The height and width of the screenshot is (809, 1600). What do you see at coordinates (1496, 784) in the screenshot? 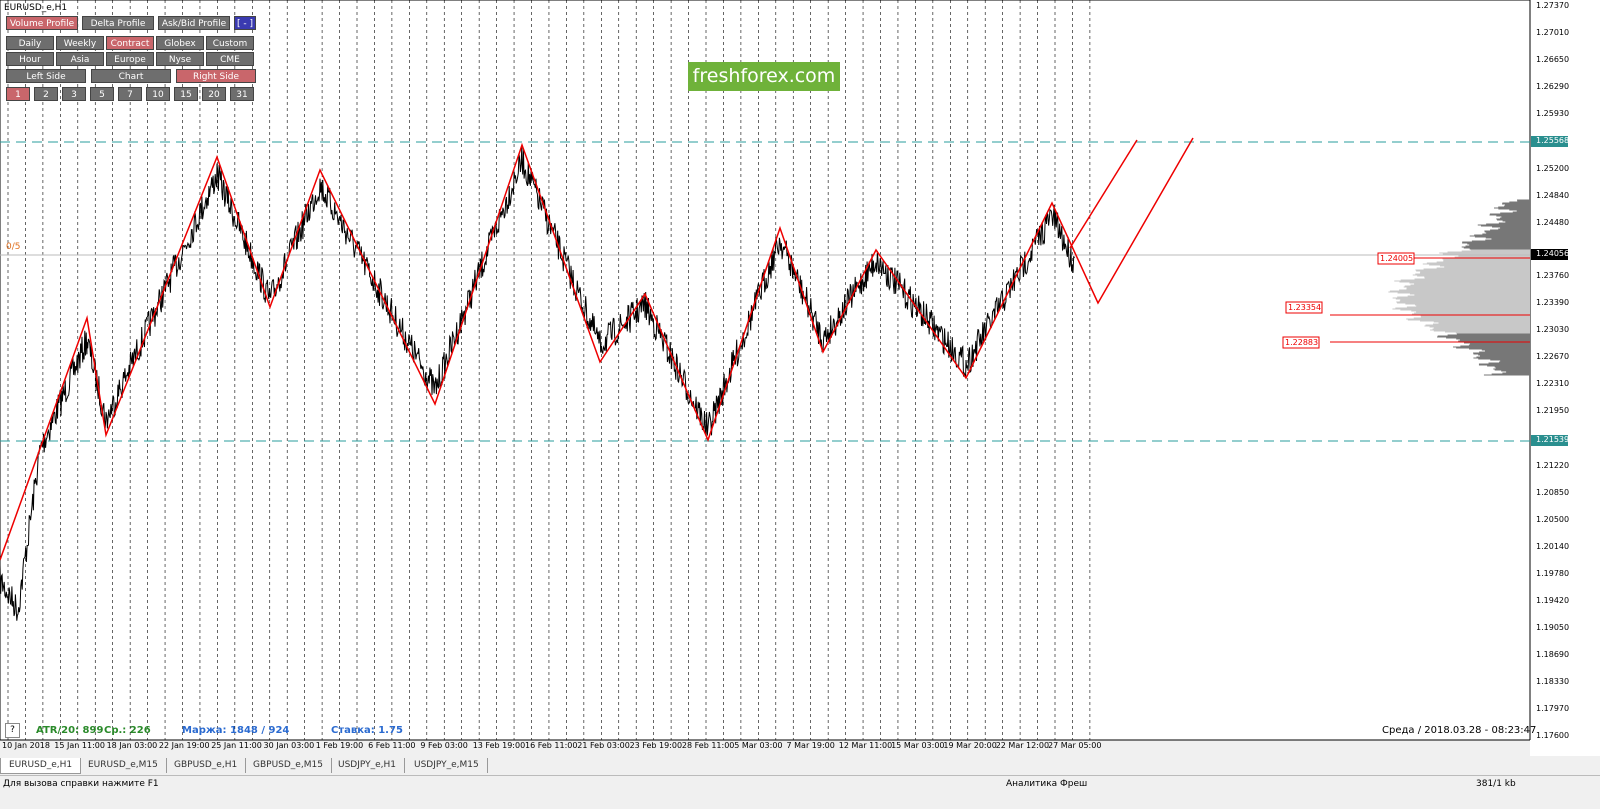
I see `status-traffic: 381/1 kb` at bounding box center [1496, 784].